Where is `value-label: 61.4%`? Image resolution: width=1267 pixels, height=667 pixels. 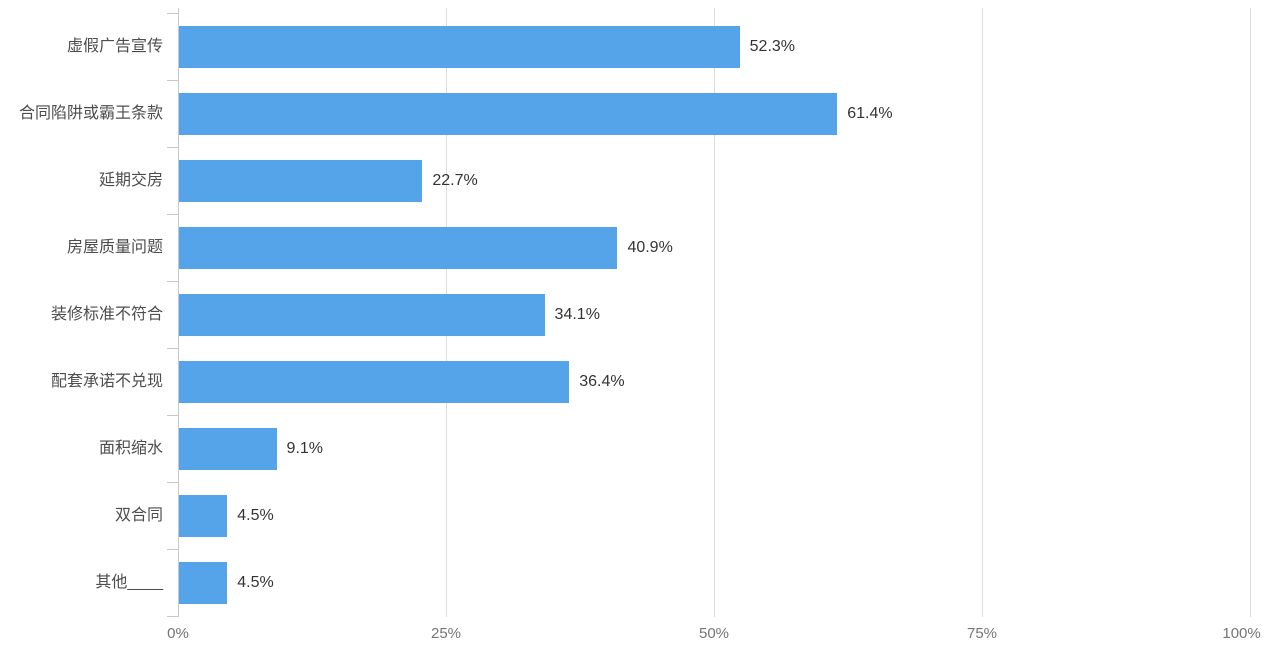 value-label: 61.4% is located at coordinates (870, 113).